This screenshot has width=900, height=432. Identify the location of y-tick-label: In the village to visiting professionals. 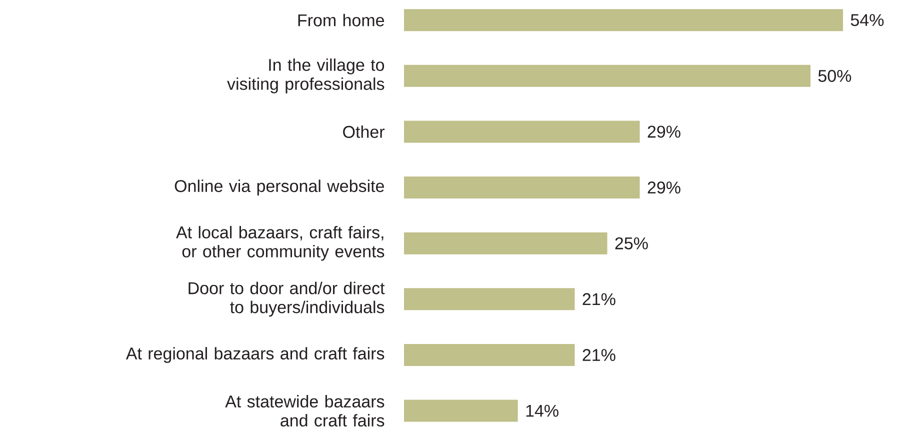
(305, 76).